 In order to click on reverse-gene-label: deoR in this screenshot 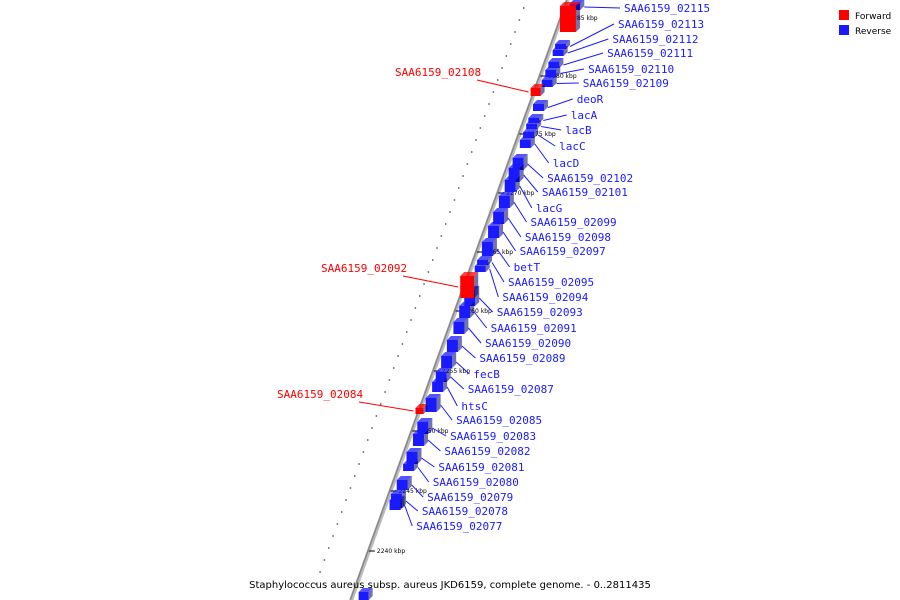, I will do `click(590, 99)`.